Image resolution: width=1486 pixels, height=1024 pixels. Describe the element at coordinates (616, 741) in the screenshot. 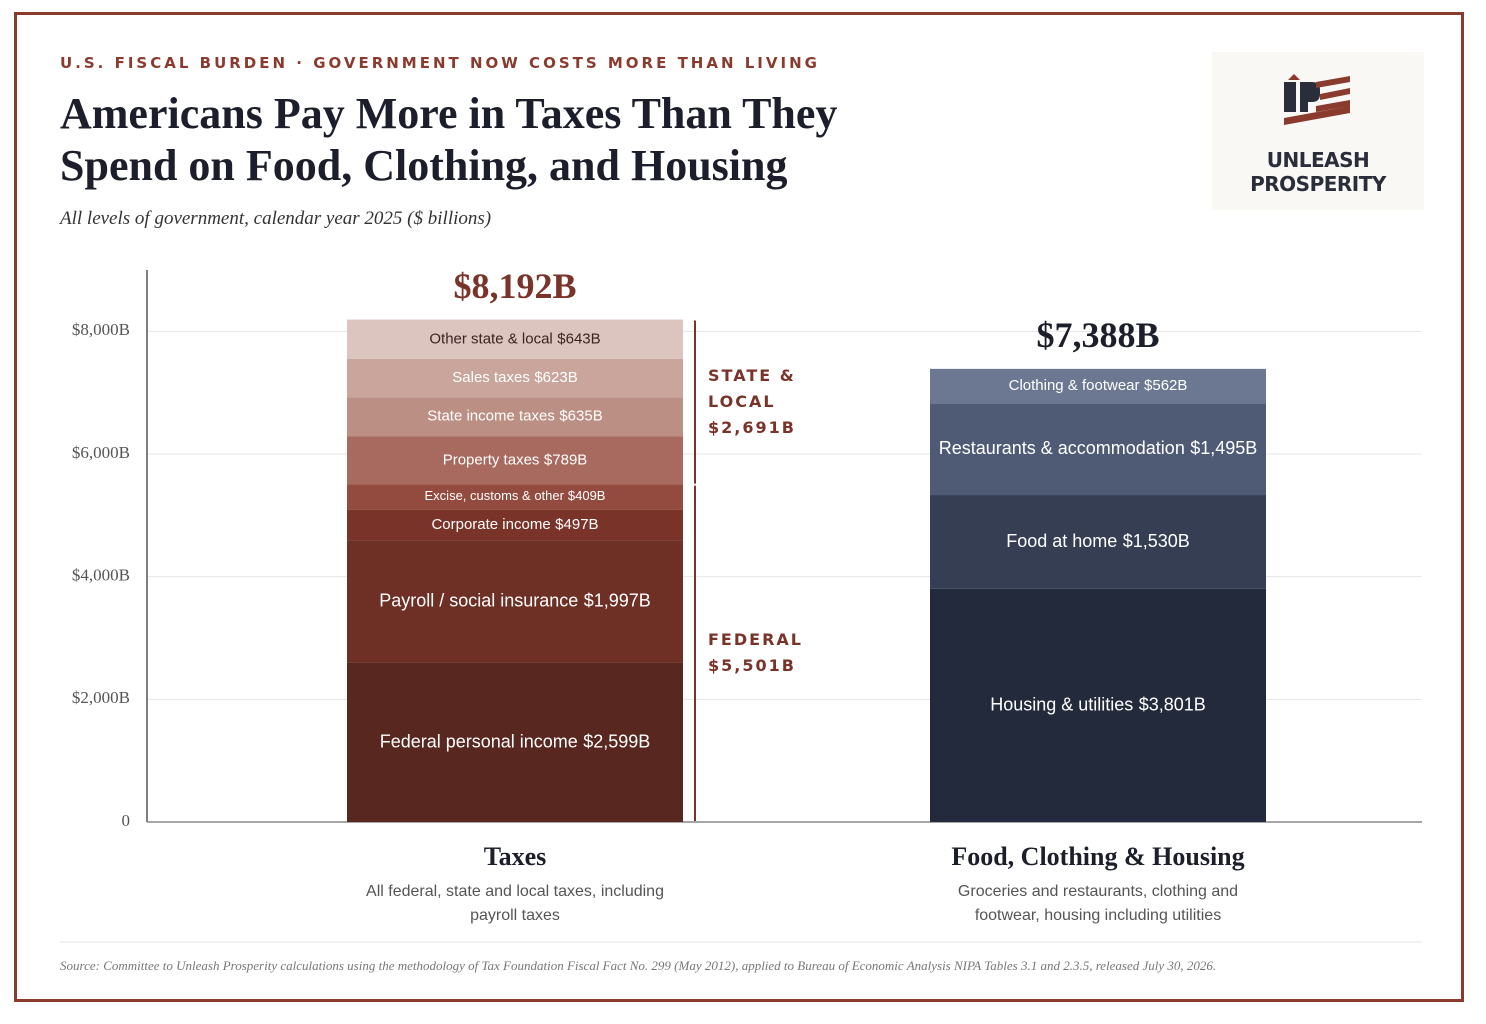

I see `segment-value: $2,599B` at that location.